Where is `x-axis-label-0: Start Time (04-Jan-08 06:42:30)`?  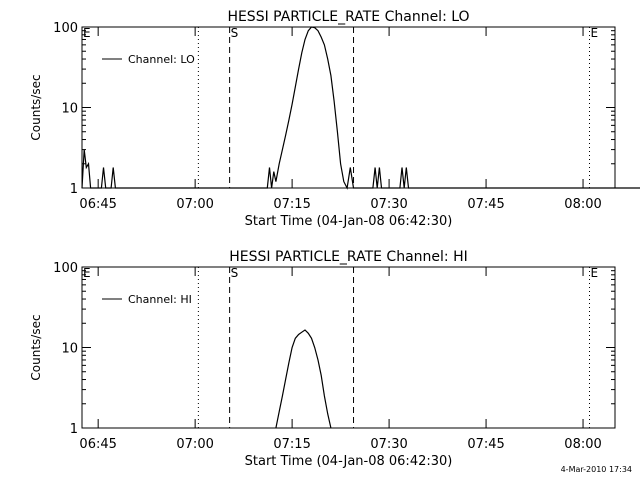
x-axis-label-0: Start Time (04-Jan-08 06:42:30) is located at coordinates (349, 221).